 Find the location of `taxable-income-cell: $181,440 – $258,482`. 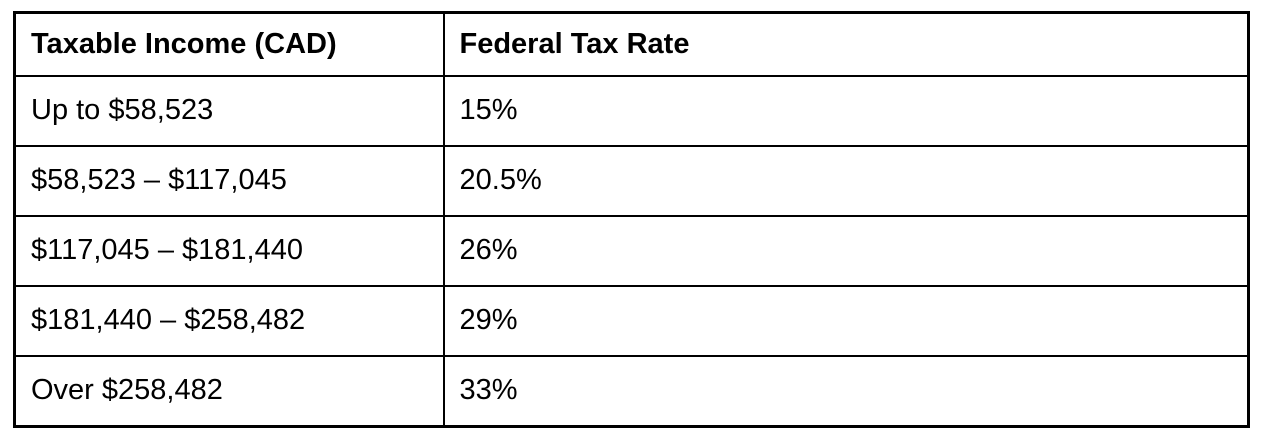

taxable-income-cell: $181,440 – $258,482 is located at coordinates (229, 321).